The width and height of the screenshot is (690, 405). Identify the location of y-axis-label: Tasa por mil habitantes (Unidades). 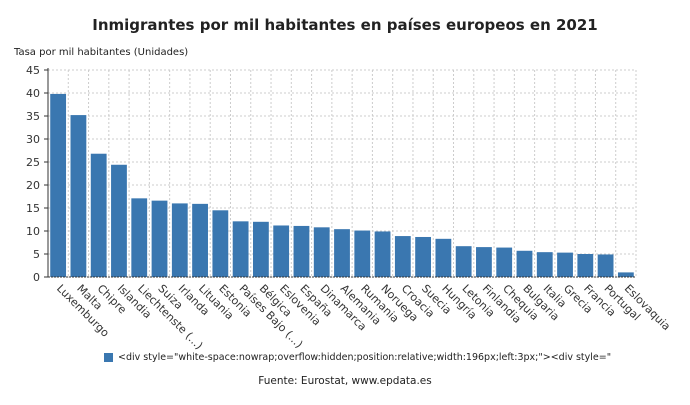
(101, 52).